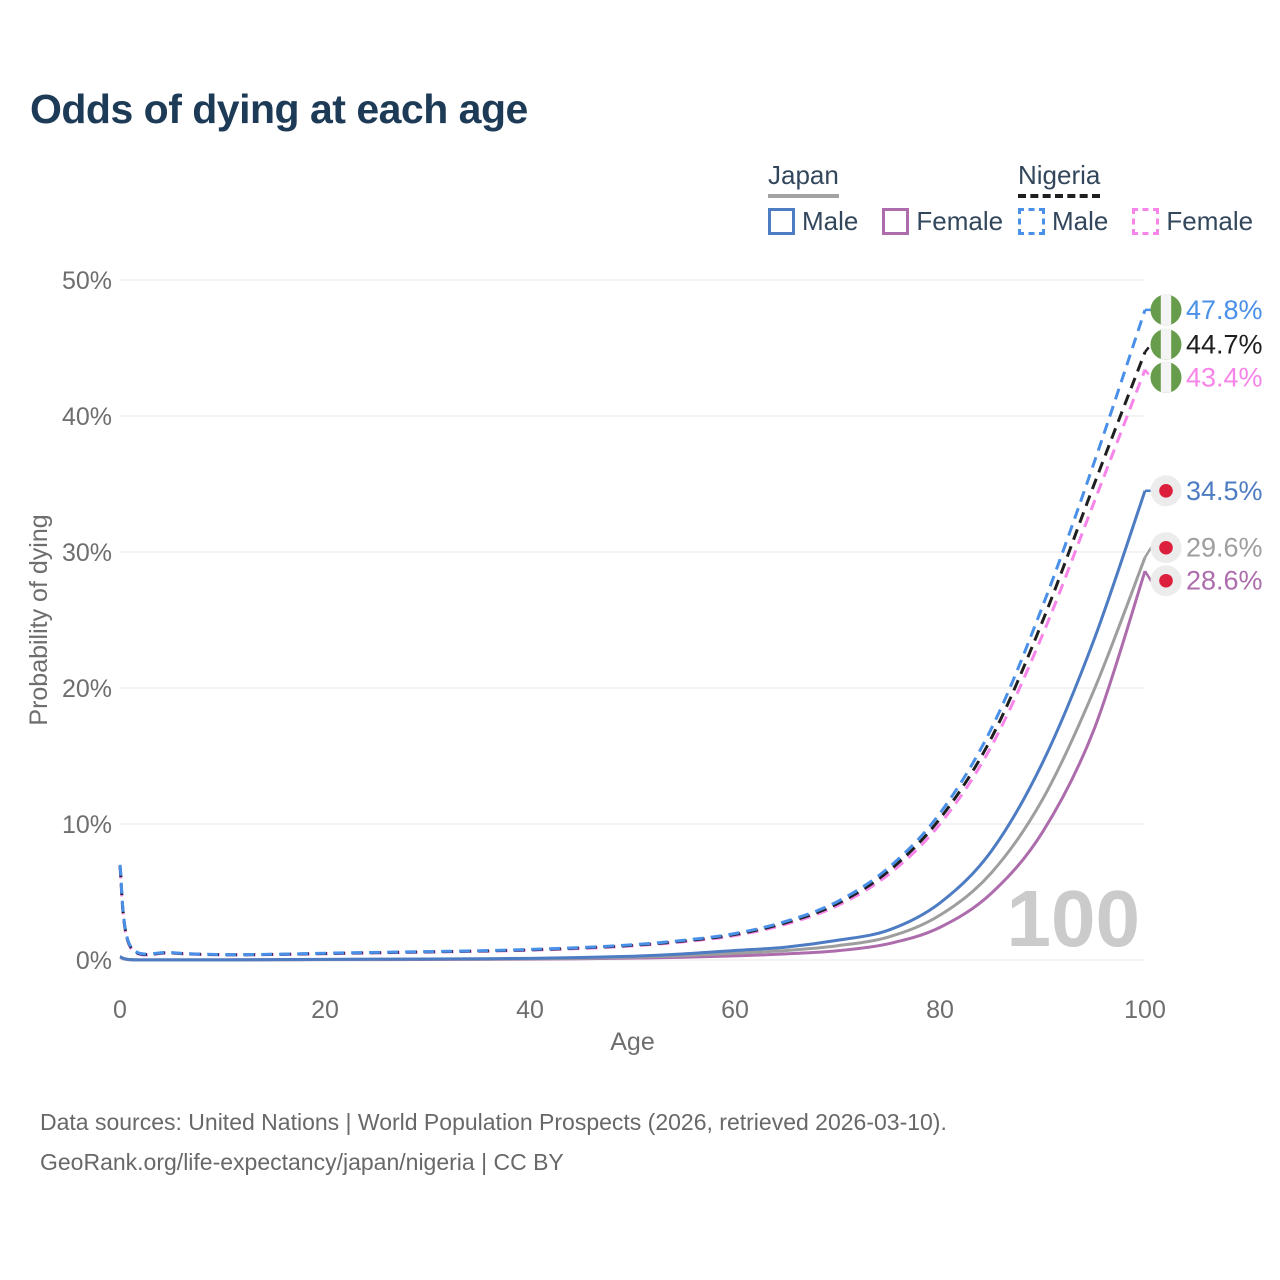  What do you see at coordinates (735, 1010) in the screenshot?
I see `x-tick-label: 60` at bounding box center [735, 1010].